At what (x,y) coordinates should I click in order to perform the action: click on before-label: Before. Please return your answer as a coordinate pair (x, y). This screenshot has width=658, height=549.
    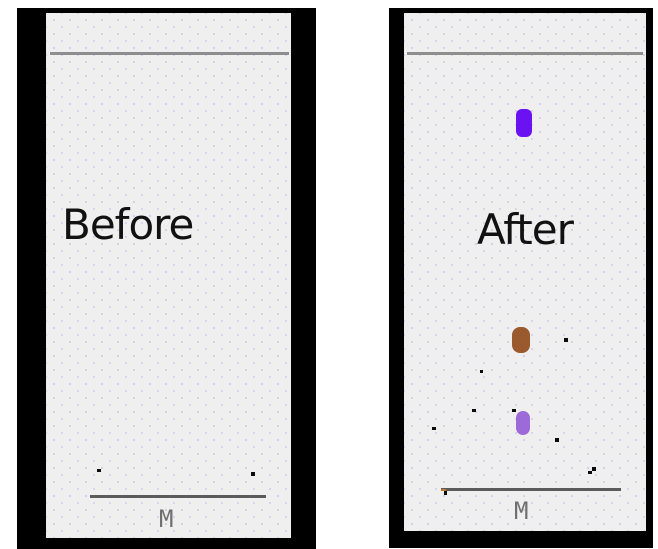
    Looking at the image, I should click on (128, 224).